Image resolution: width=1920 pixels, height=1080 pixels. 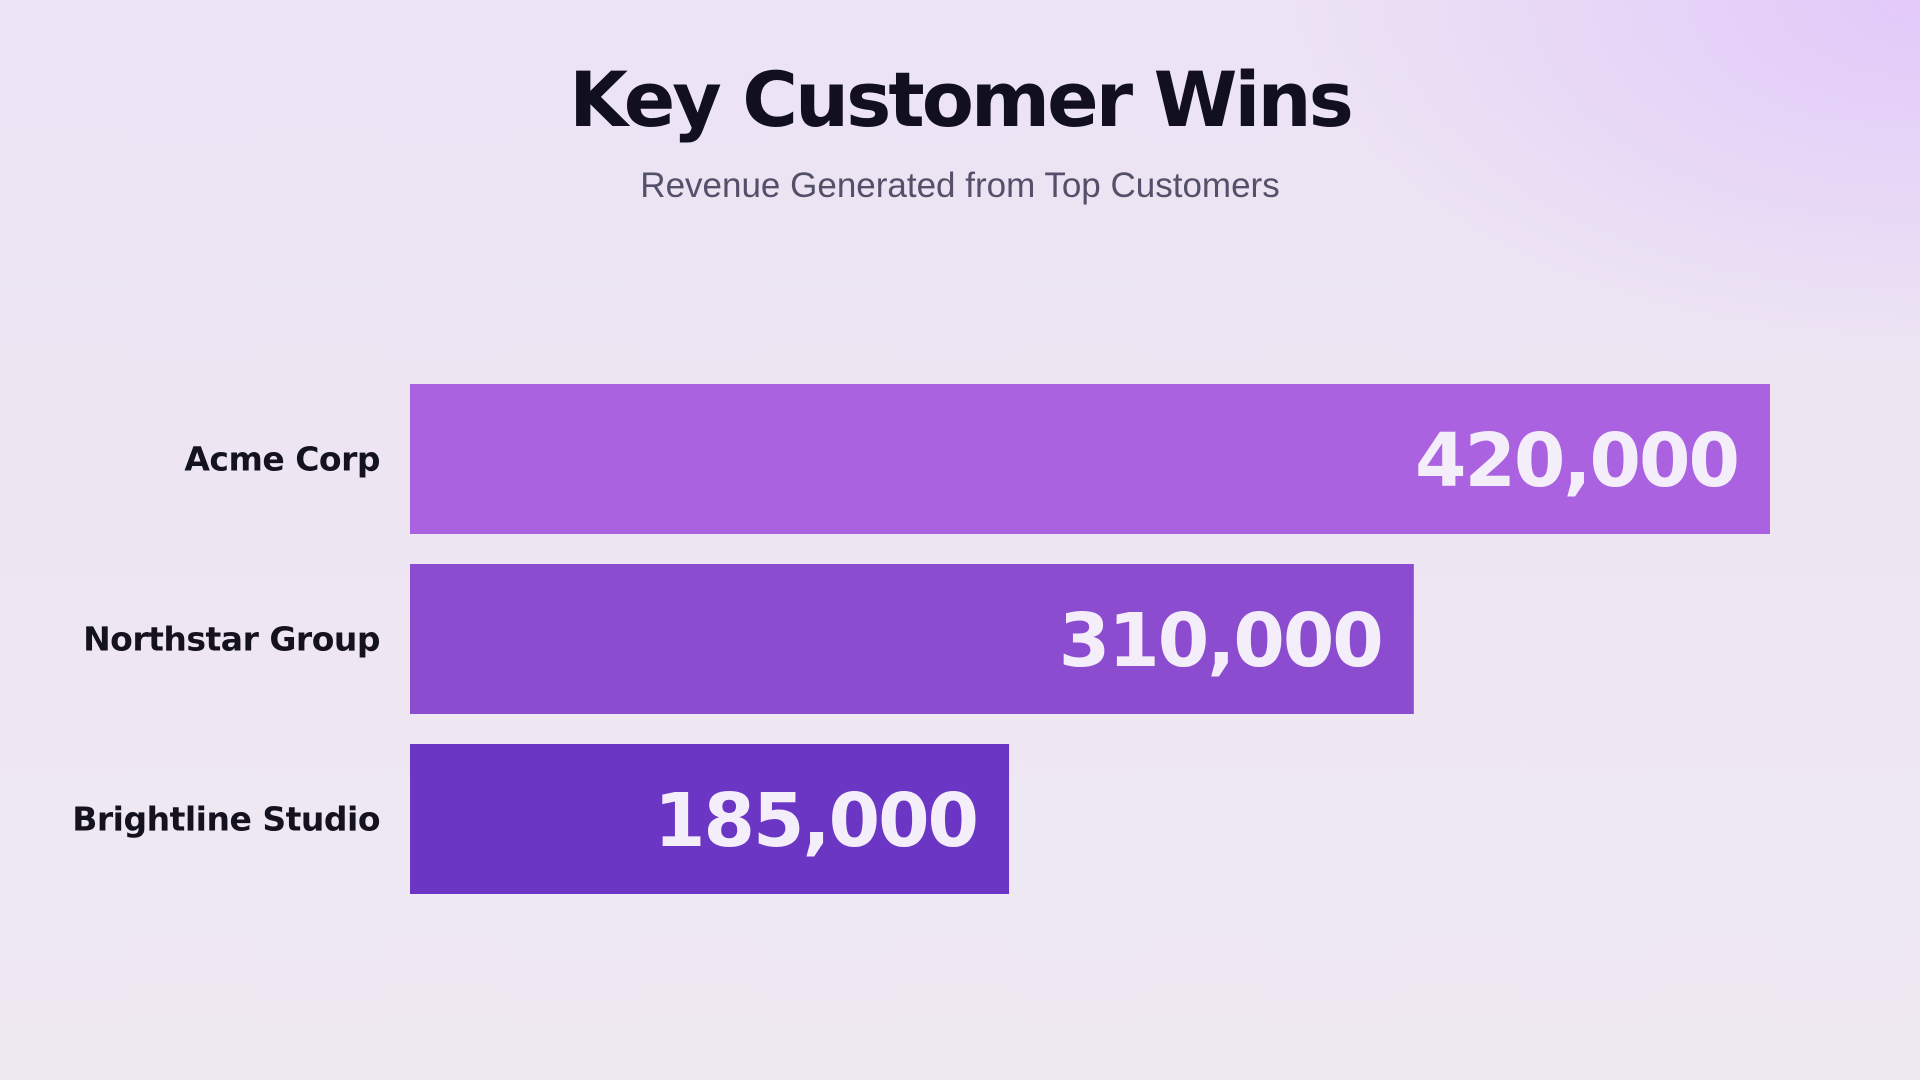 What do you see at coordinates (961, 99) in the screenshot?
I see `chart-title: Key Customer Wins` at bounding box center [961, 99].